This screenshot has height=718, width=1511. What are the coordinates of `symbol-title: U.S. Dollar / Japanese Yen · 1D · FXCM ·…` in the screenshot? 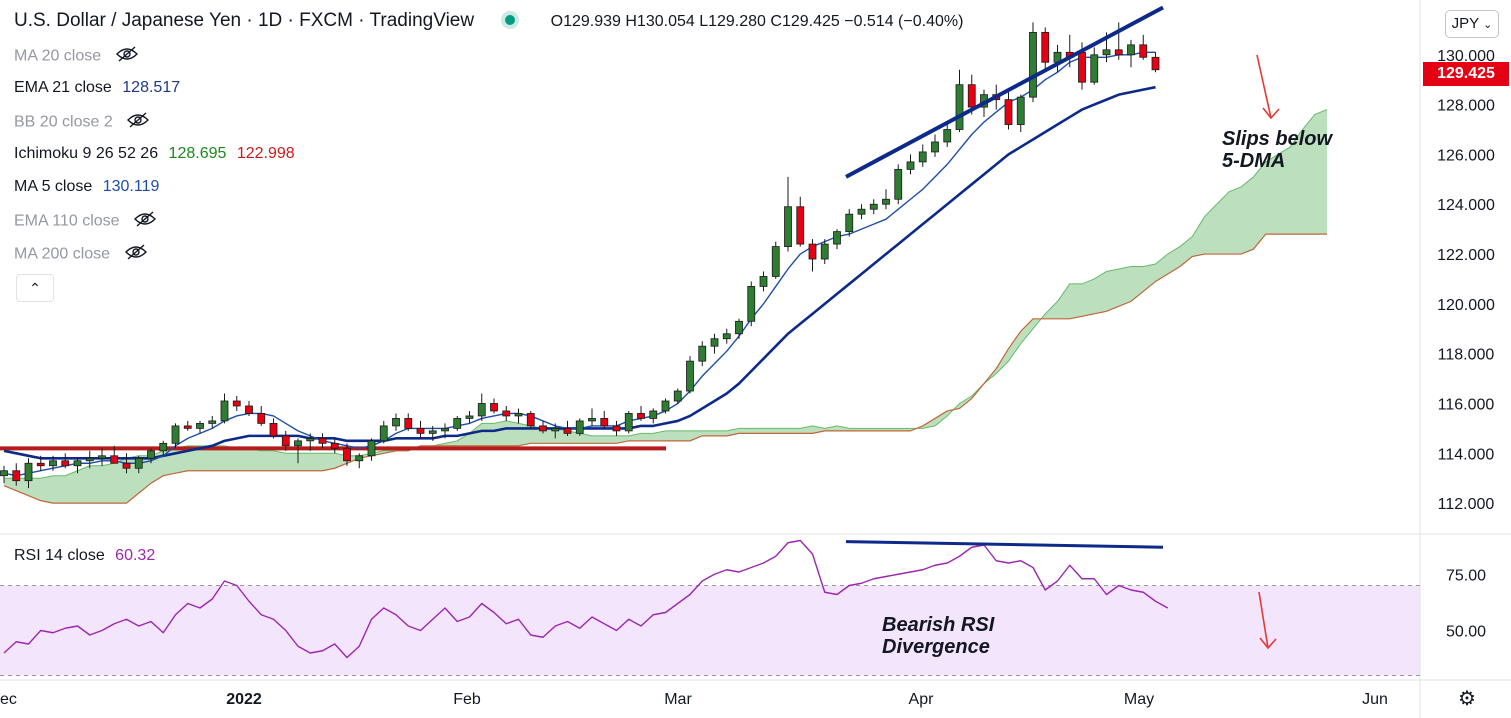 It's located at (244, 20).